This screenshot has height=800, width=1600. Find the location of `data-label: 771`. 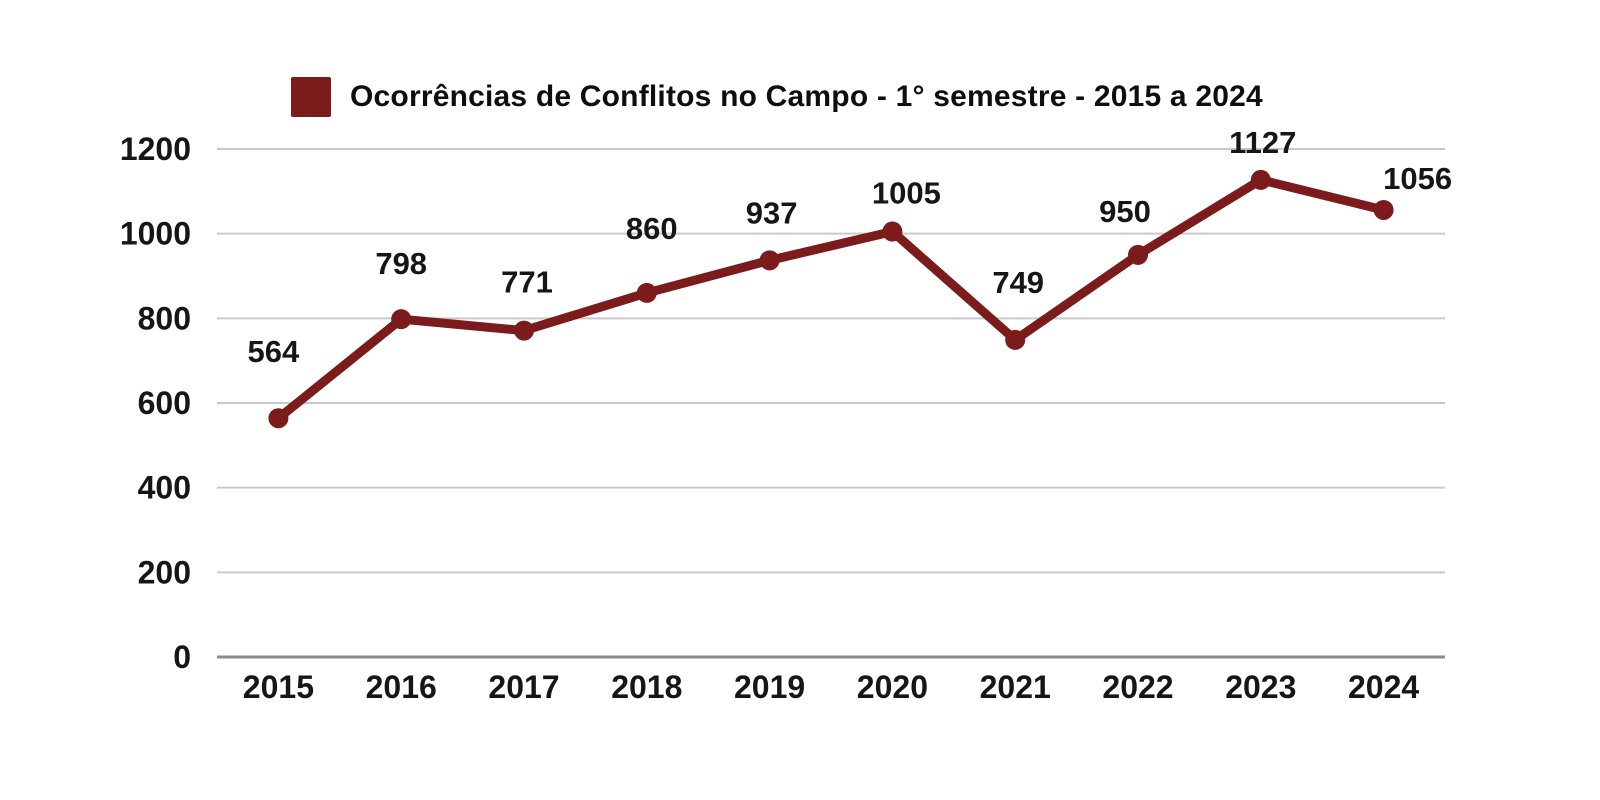

data-label: 771 is located at coordinates (527, 282).